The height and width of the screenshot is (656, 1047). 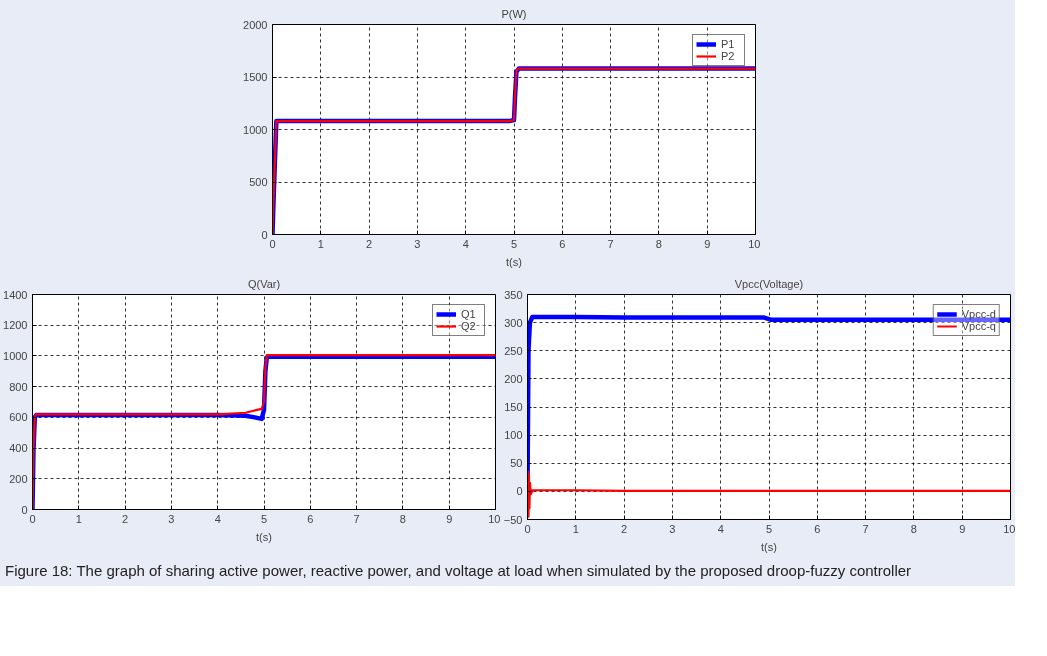 I want to click on y-tick-label: 1500, so click(x=255, y=77).